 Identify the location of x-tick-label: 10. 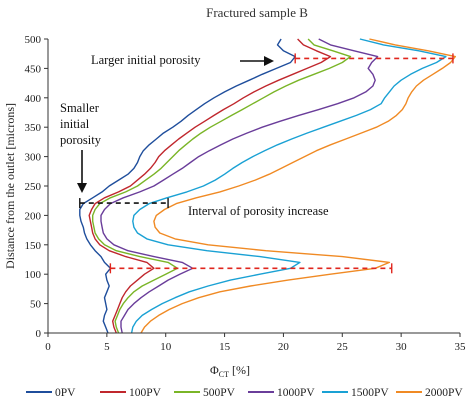
(166, 347).